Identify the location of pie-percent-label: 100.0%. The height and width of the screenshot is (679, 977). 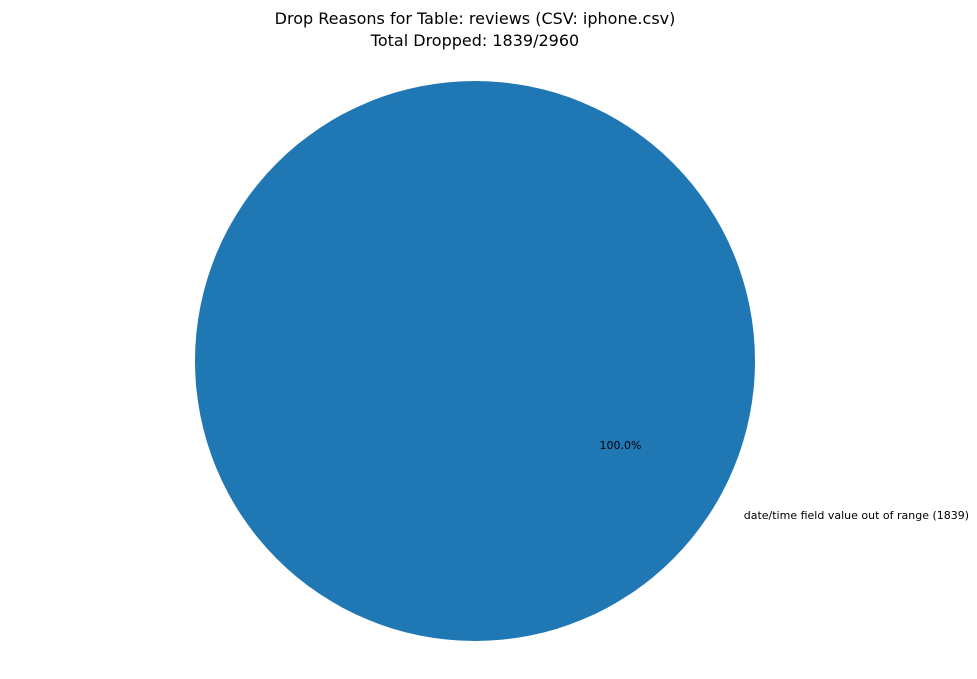
(621, 445).